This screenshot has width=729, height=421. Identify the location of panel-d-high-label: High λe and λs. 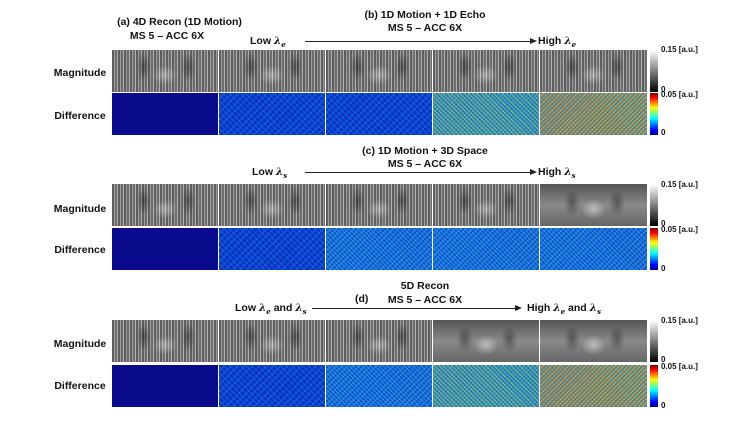
(564, 309).